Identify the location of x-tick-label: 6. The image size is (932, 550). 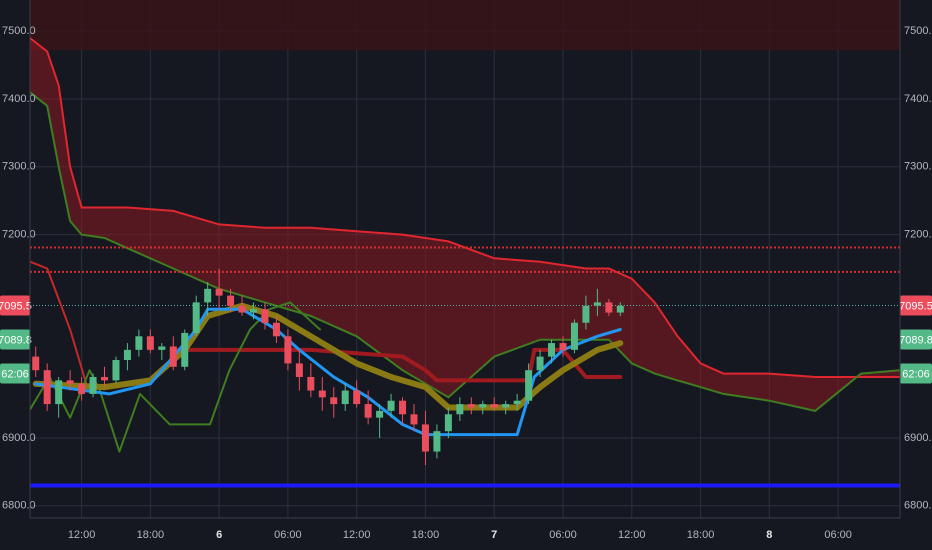
(219, 535).